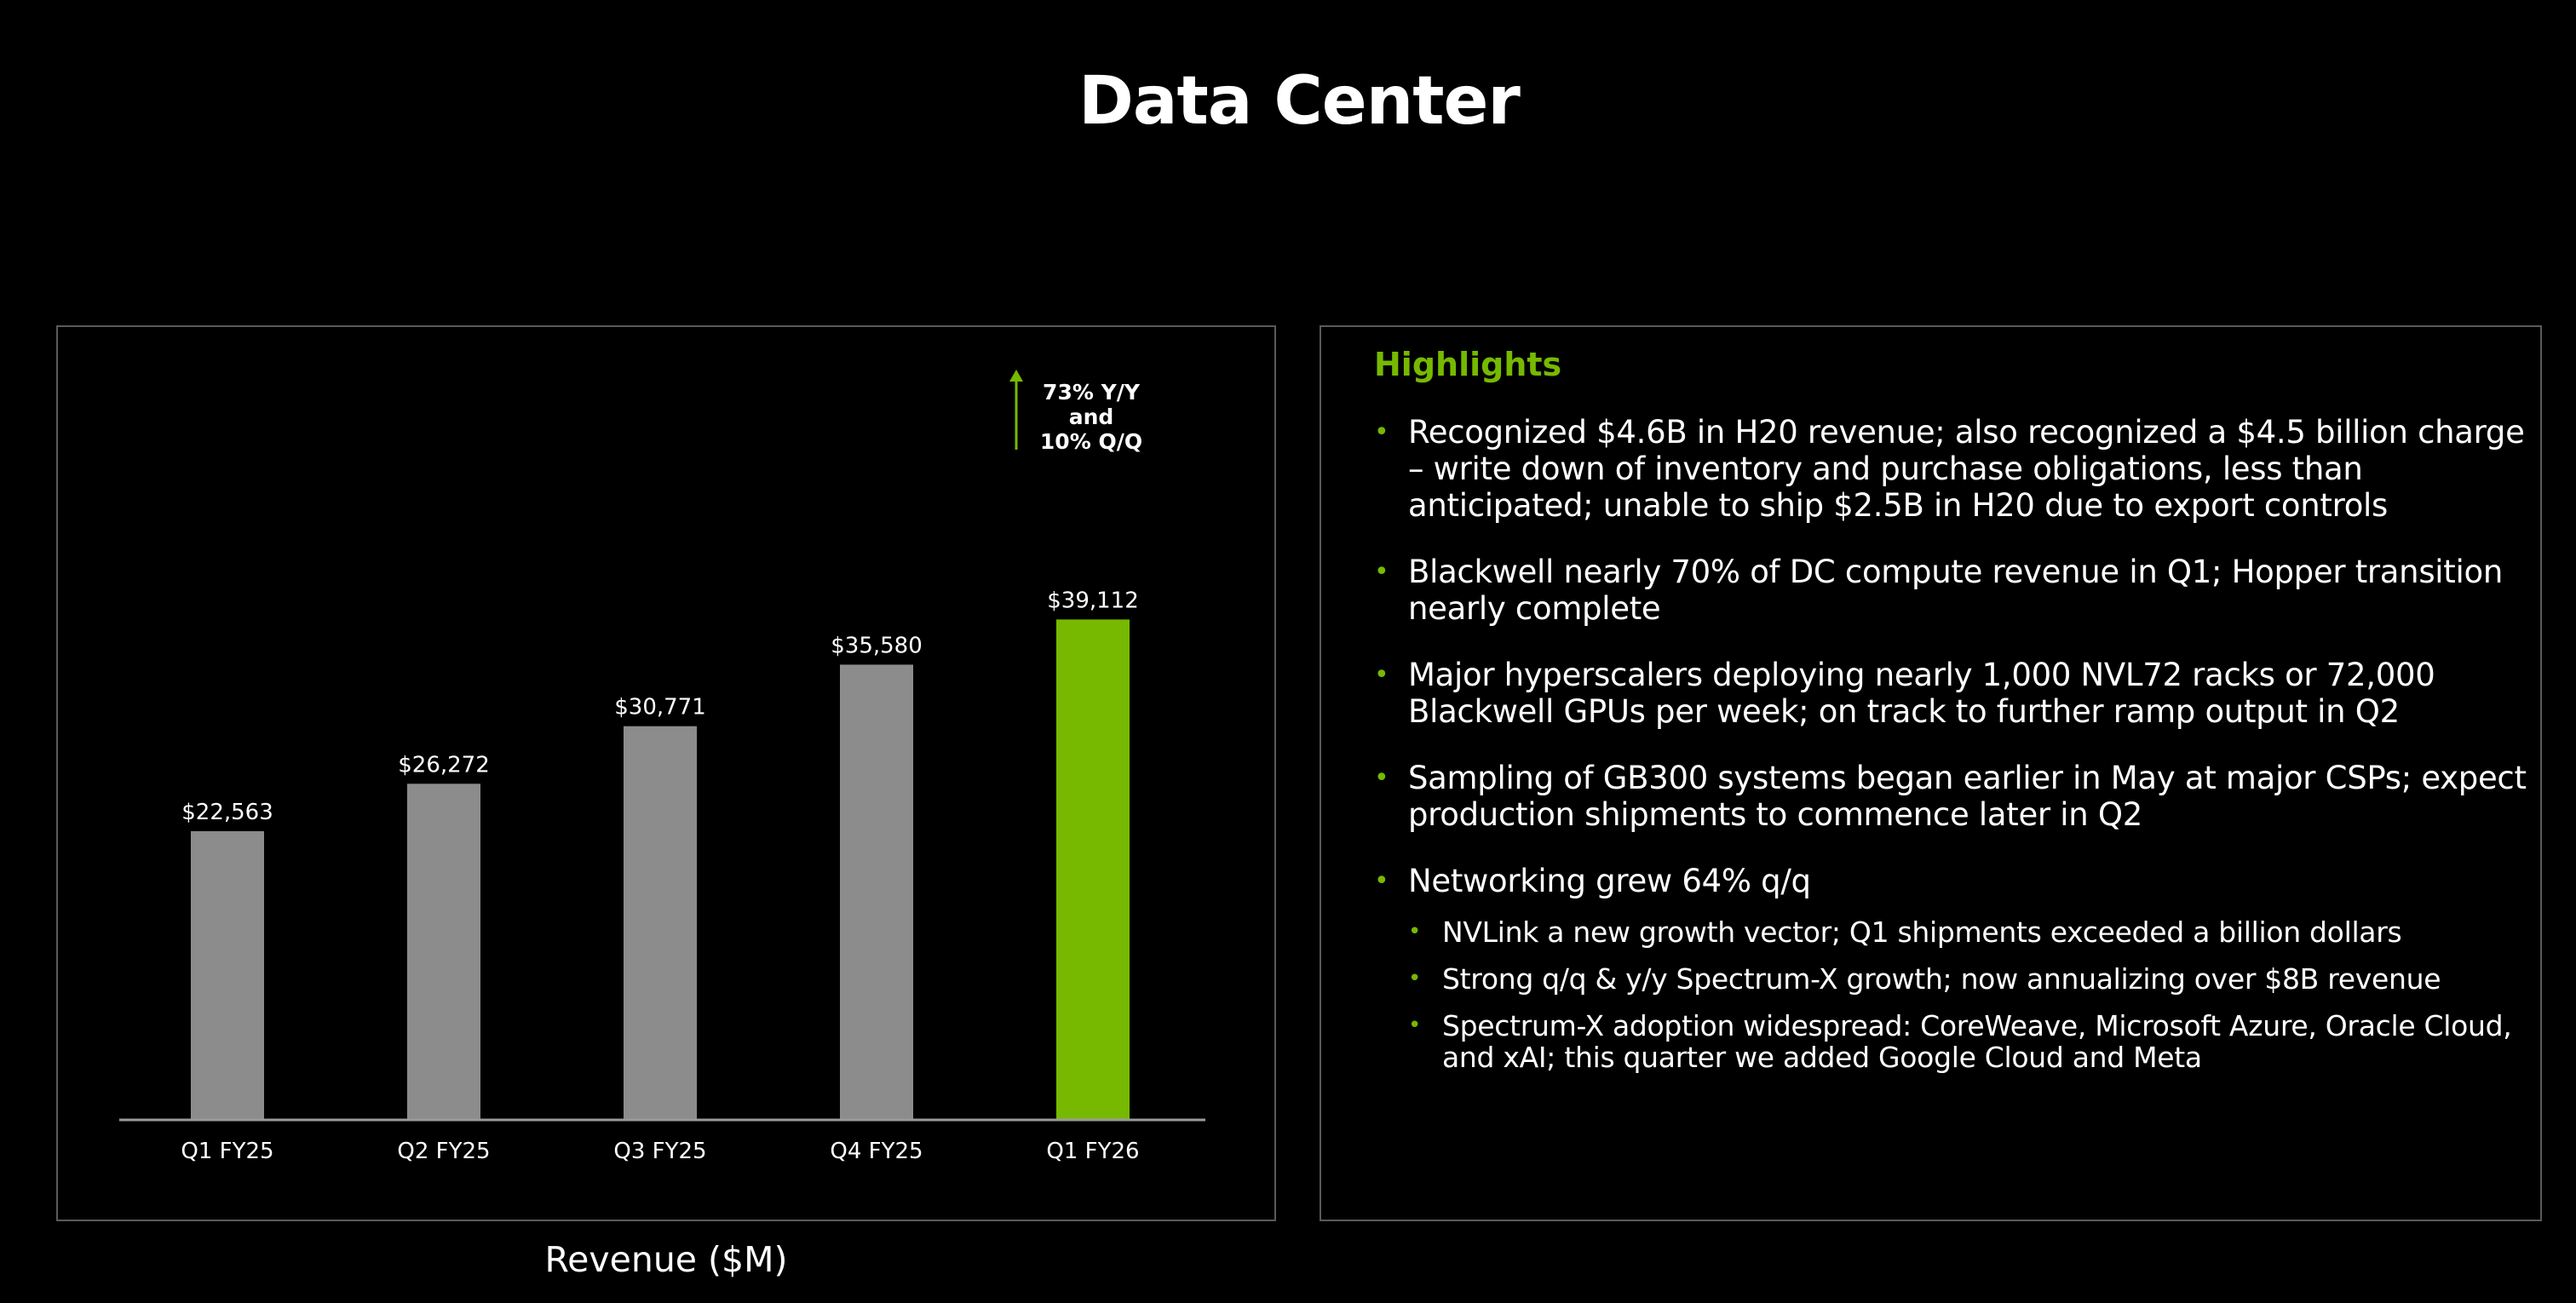 This screenshot has height=1303, width=2576. What do you see at coordinates (1093, 870) in the screenshot?
I see `bar-q1-fy26` at bounding box center [1093, 870].